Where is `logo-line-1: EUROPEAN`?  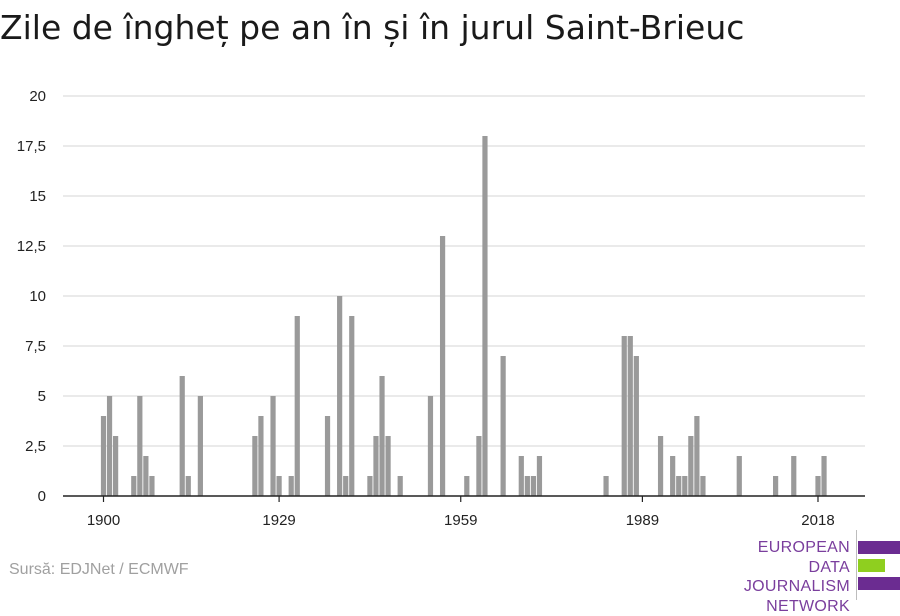 logo-line-1: EUROPEAN is located at coordinates (775, 548).